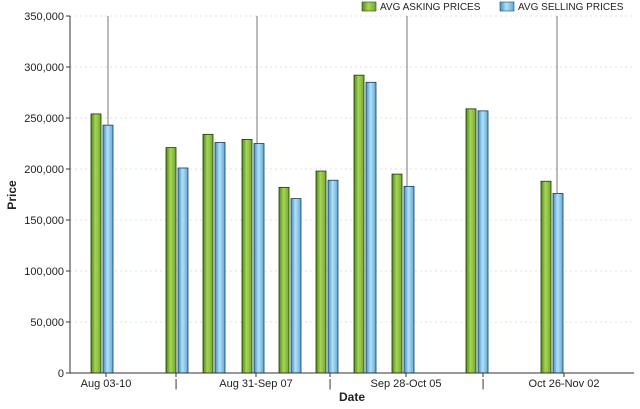 Image resolution: width=640 pixels, height=409 pixels. What do you see at coordinates (44, 221) in the screenshot?
I see `y-tick-label: 150,000` at bounding box center [44, 221].